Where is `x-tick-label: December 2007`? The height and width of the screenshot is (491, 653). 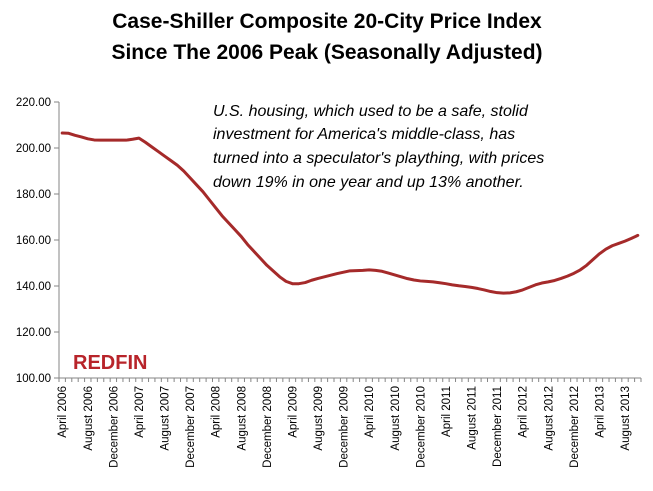 x-tick-label: December 2007 is located at coordinates (191, 427).